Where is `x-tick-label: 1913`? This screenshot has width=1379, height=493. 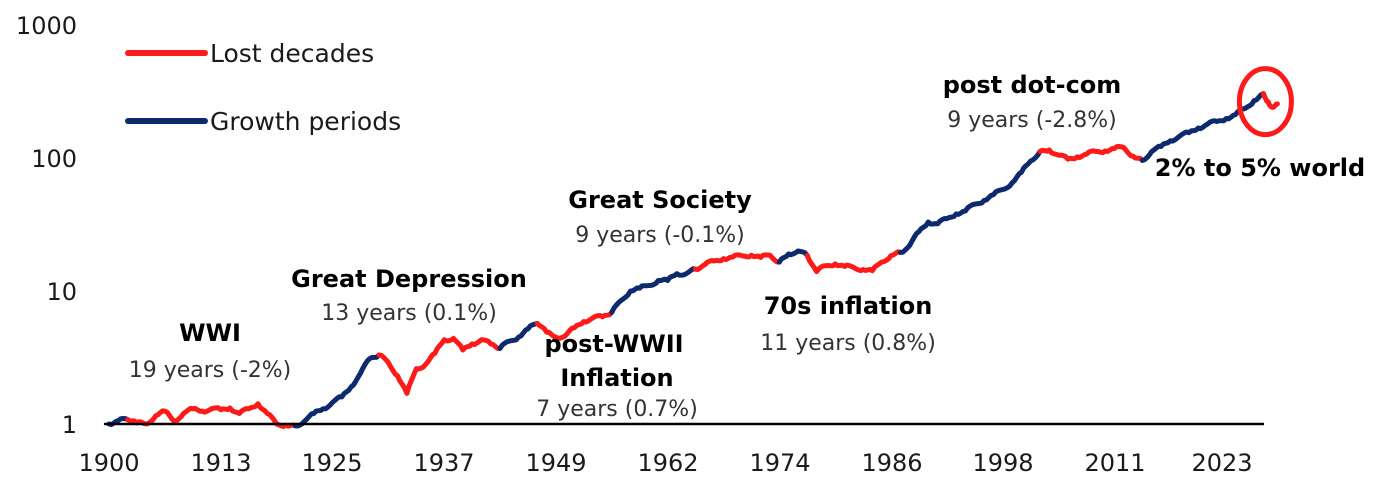 x-tick-label: 1913 is located at coordinates (220, 463).